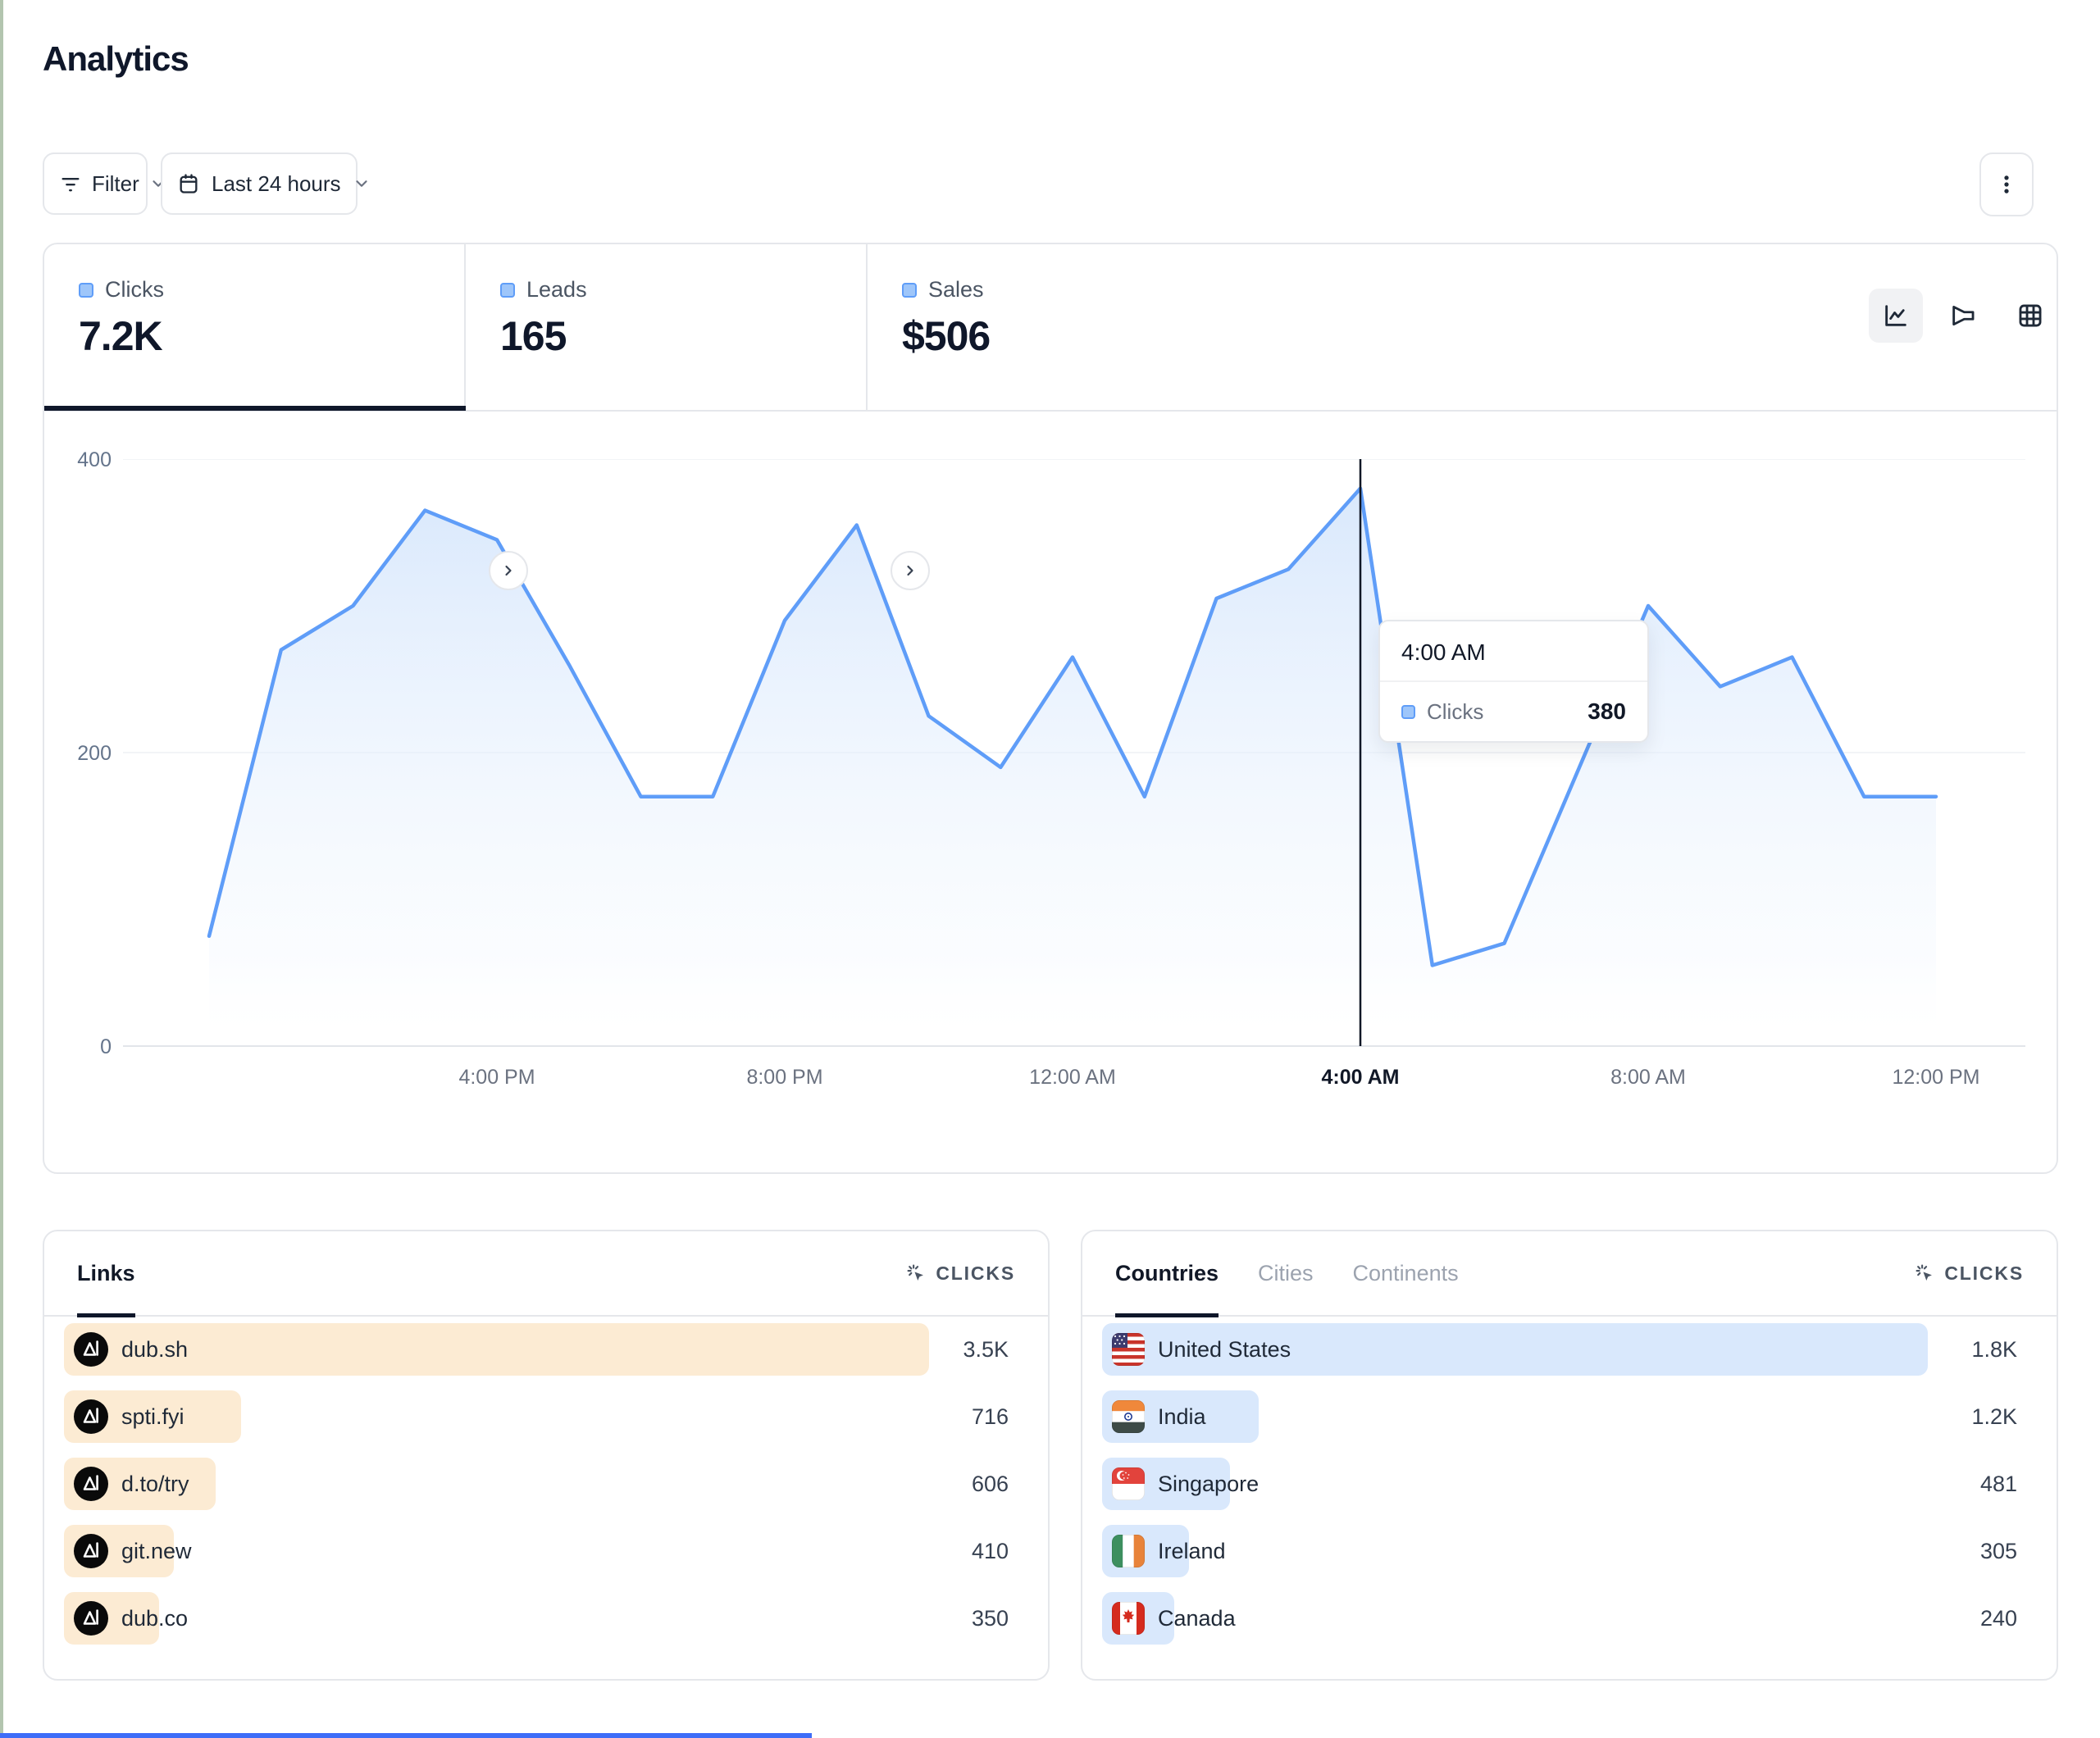 The image size is (2100, 1738). I want to click on tab-leads: Leads 165, so click(667, 328).